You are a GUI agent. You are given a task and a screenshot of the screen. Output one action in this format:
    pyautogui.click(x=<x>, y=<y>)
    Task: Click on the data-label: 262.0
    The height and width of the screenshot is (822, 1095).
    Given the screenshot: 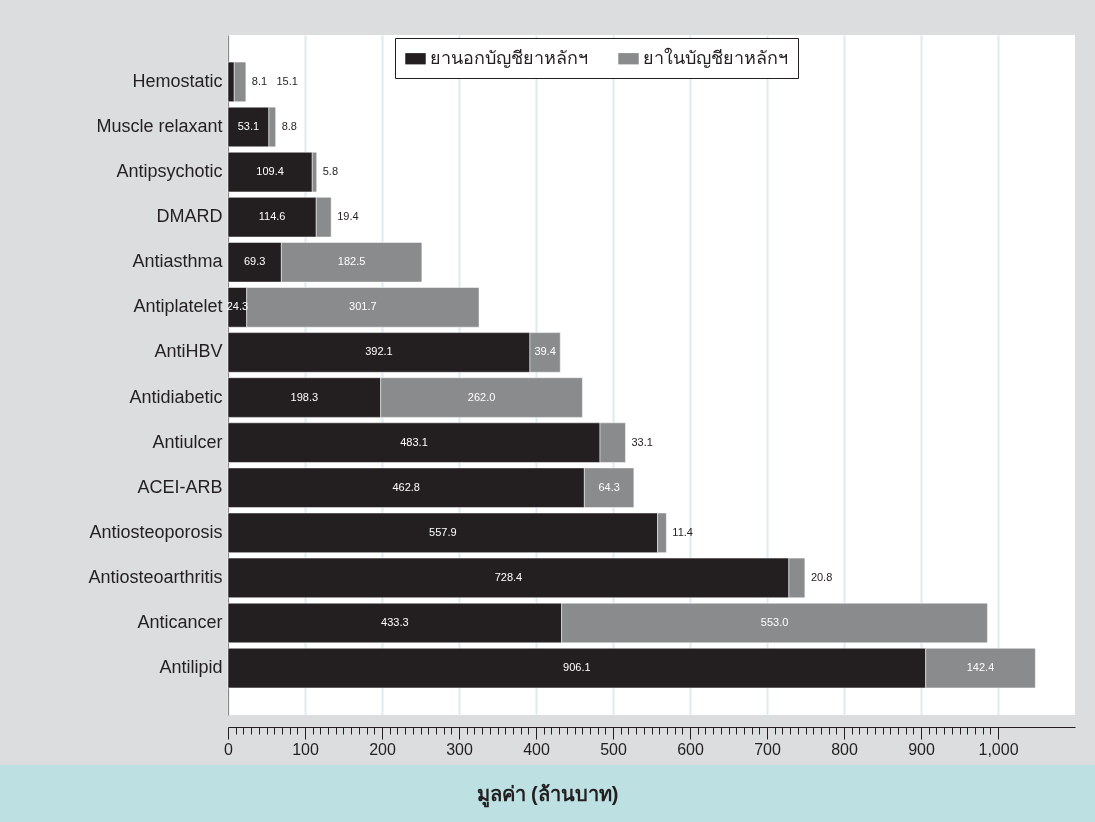 What is the action you would take?
    pyautogui.click(x=481, y=396)
    